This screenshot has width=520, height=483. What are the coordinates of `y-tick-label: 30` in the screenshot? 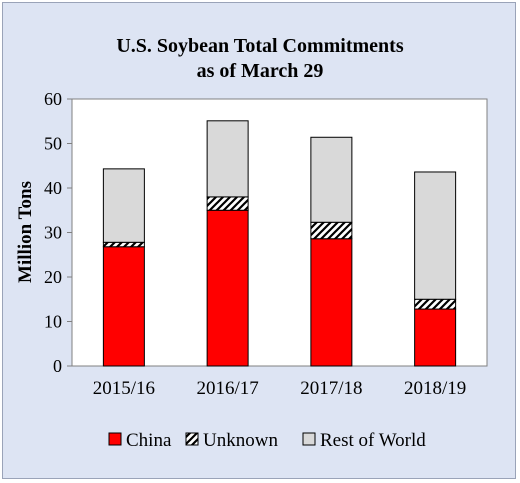 It's located at (53, 233).